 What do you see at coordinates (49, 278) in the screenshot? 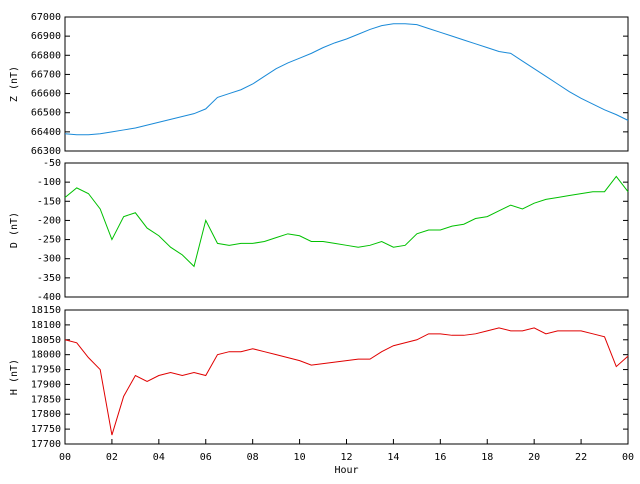
I see `y-tick-label: -350` at bounding box center [49, 278].